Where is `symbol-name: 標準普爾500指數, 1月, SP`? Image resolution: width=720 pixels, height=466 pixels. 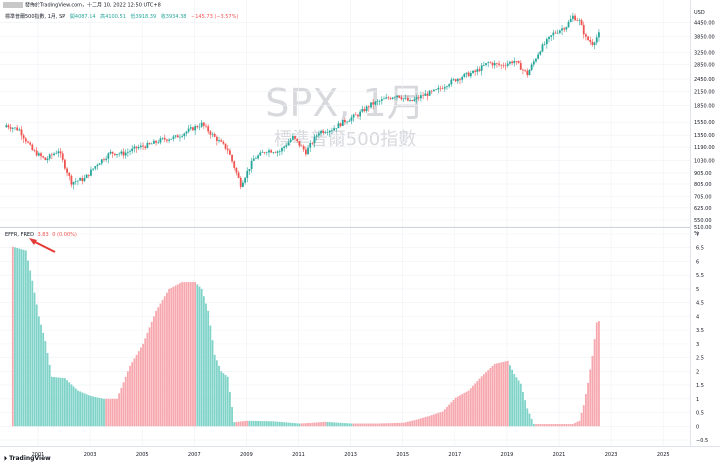 symbol-name: 標準普爾500指數, 1月, SP is located at coordinates (35, 17).